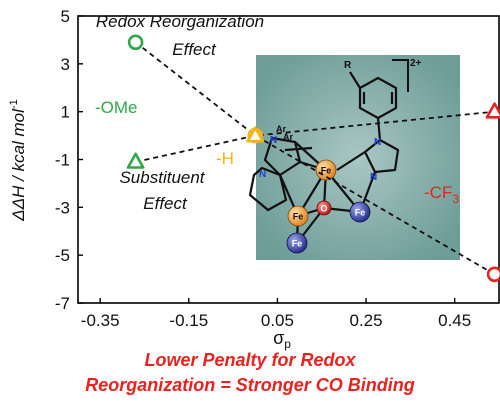  I want to click on x-axis-title-sub: p, so click(287, 344).